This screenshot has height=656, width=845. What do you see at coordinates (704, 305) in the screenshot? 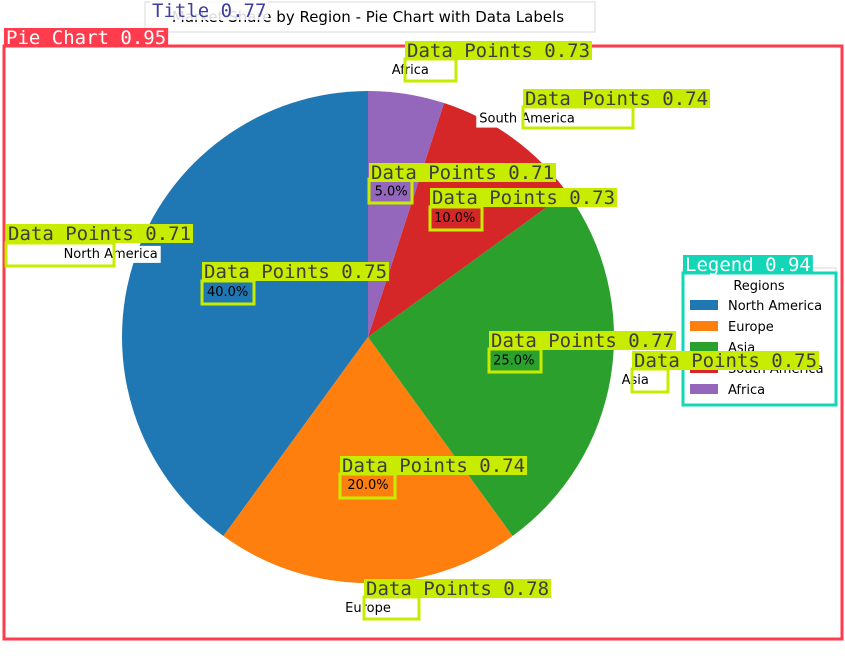
I see `legend-swatch-north-america` at bounding box center [704, 305].